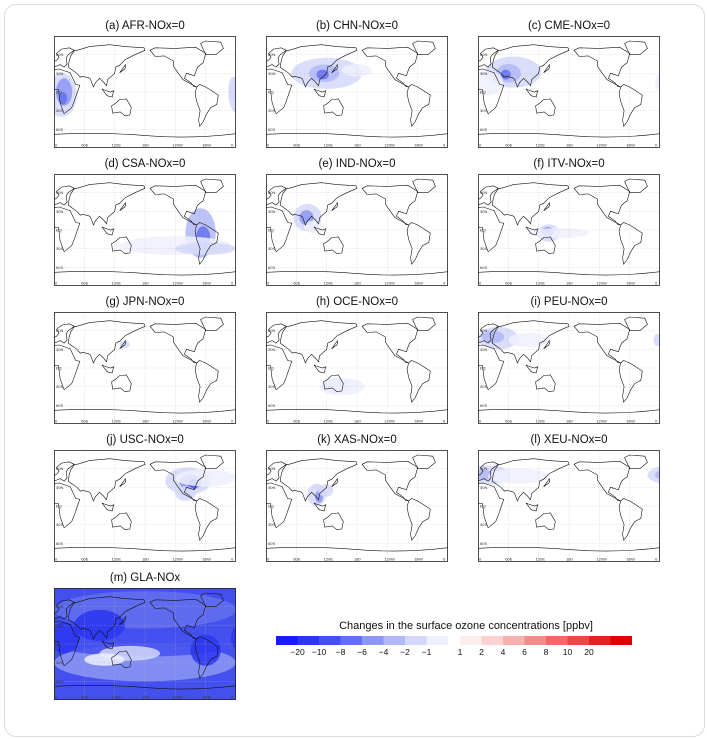 The width and height of the screenshot is (707, 739). What do you see at coordinates (384, 652) in the screenshot?
I see `colorbar-tick-label: −4` at bounding box center [384, 652].